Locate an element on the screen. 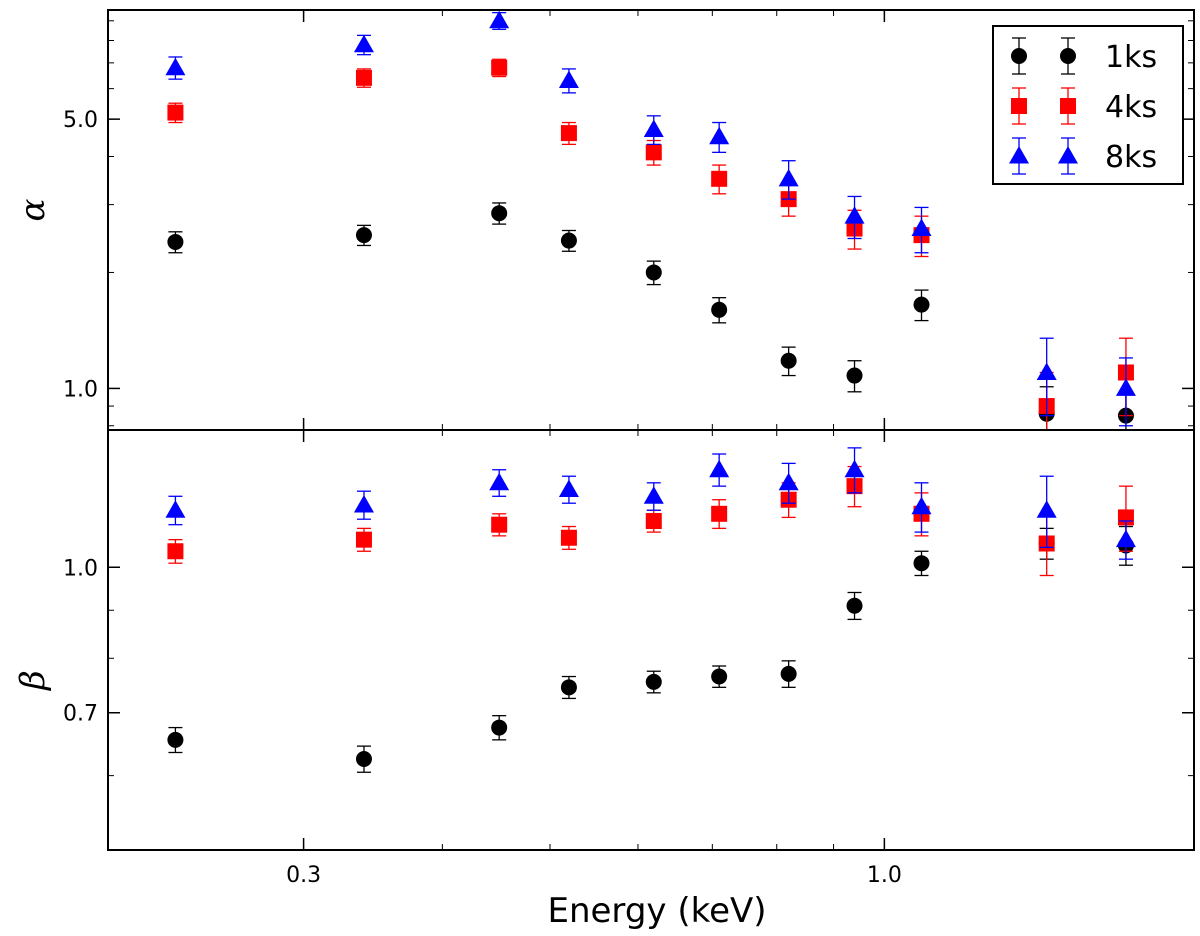  x-tick-label: 1.0 is located at coordinates (884, 875).